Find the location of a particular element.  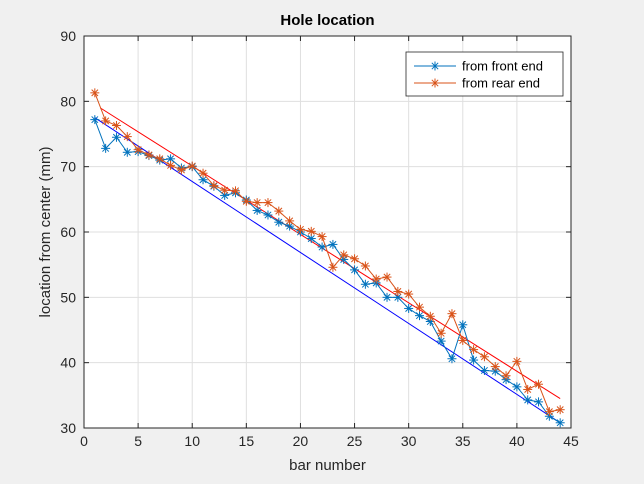

legend-label: from rear end is located at coordinates (501, 83).